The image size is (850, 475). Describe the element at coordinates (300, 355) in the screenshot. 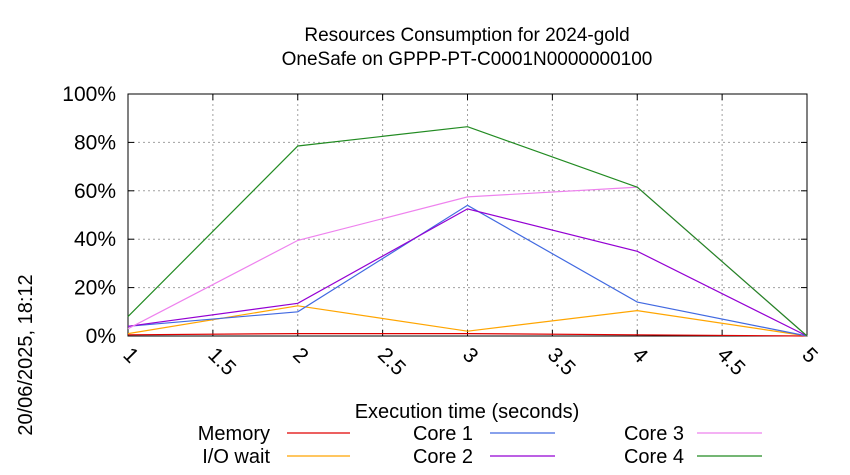

I see `x-tick-label: 2` at that location.